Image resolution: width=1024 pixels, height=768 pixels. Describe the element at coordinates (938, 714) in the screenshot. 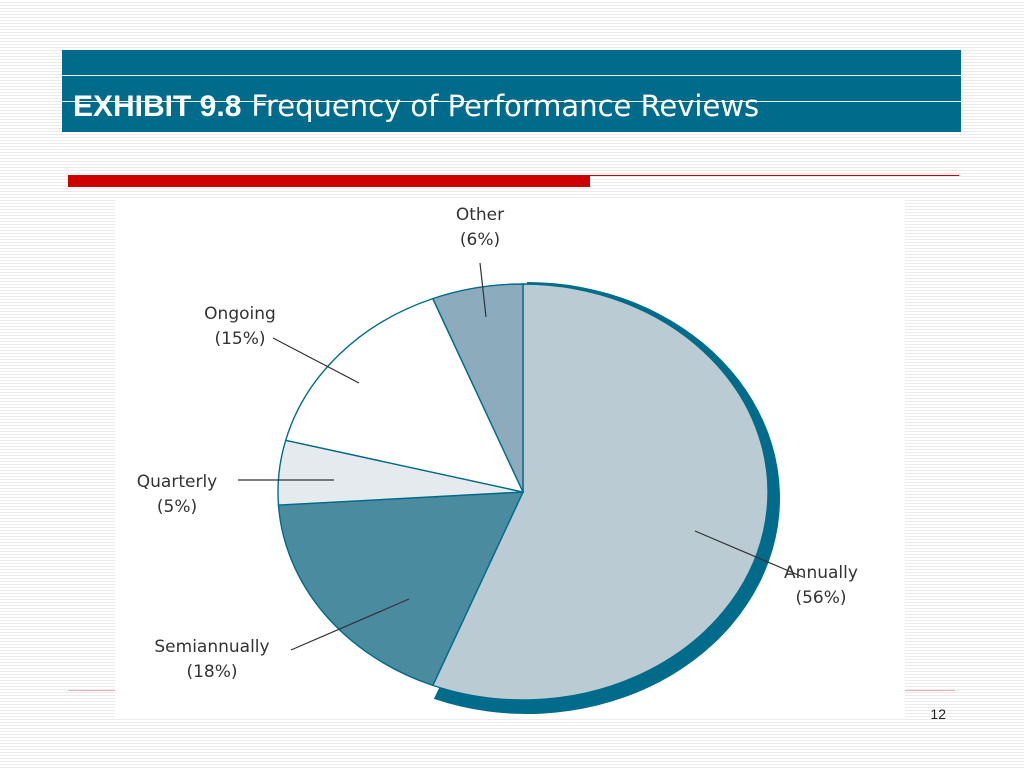

I see `slide-number: 12` at that location.